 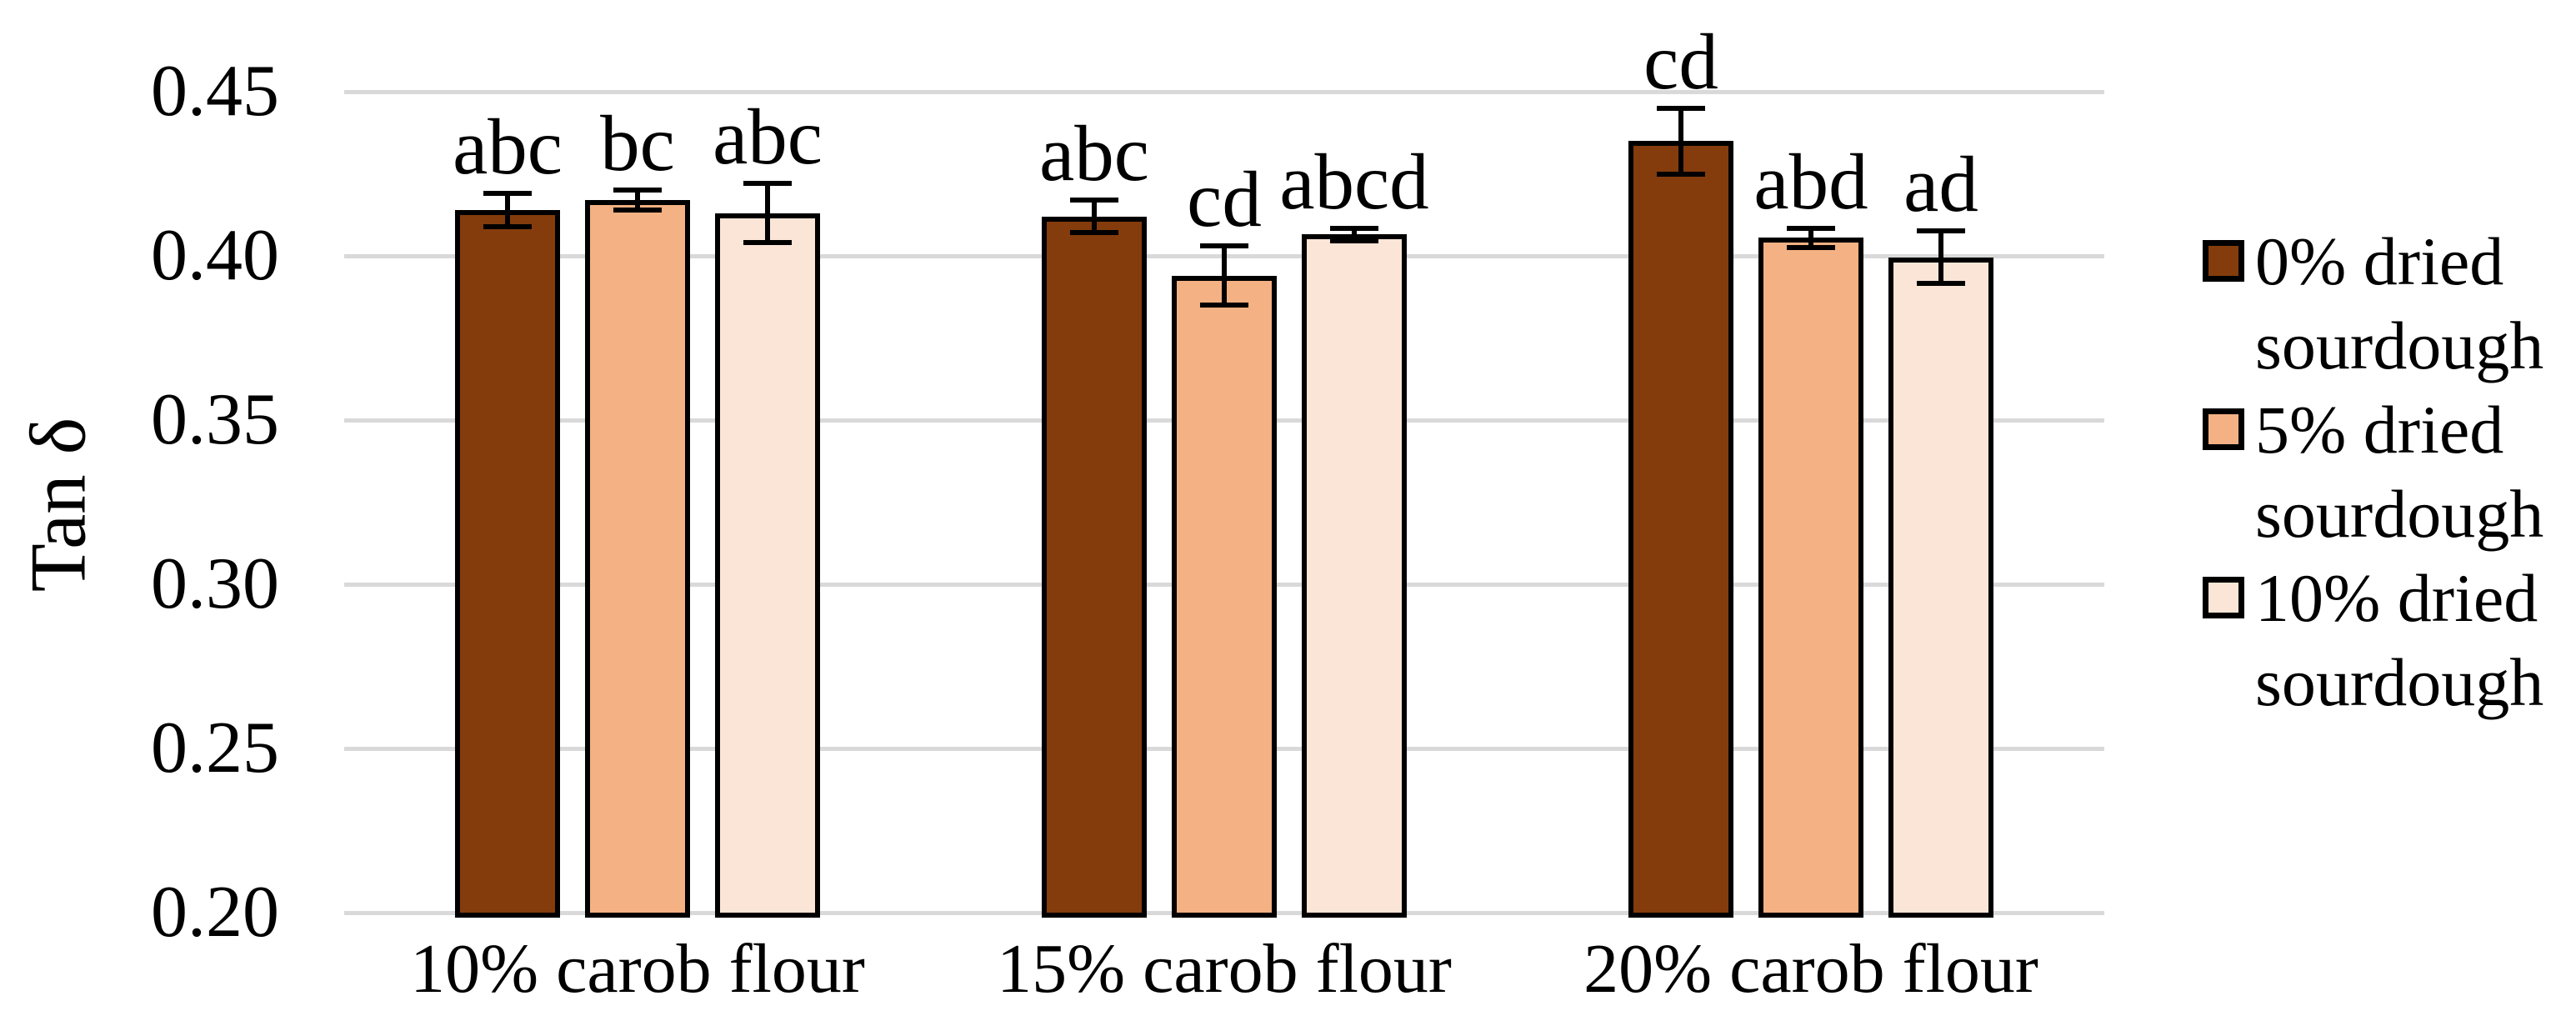 I want to click on x-axis-category-label: 15% carob flour, so click(x=1224, y=969).